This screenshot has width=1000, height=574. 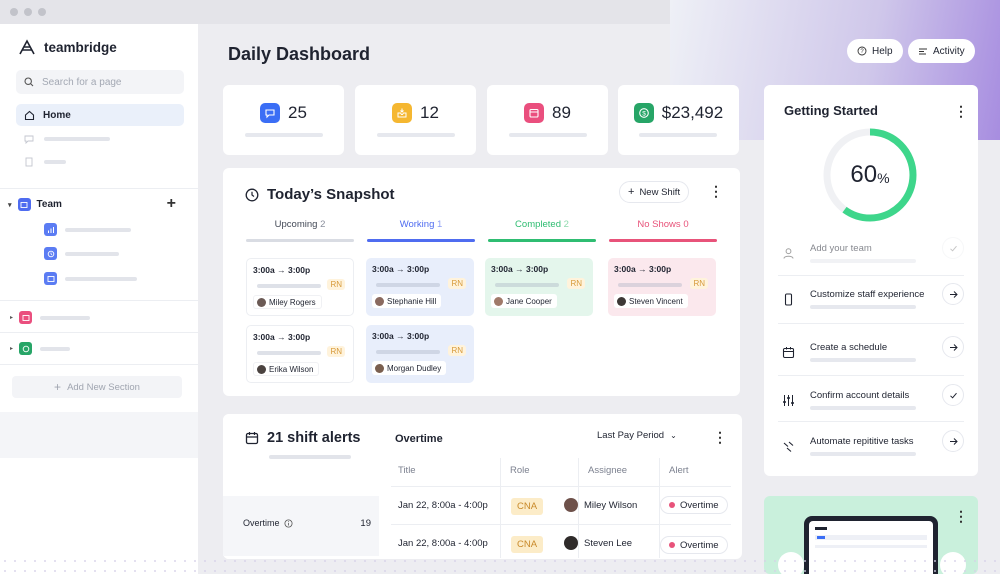 What do you see at coordinates (419, 439) in the screenshot?
I see `overtime-title: Overtime` at bounding box center [419, 439].